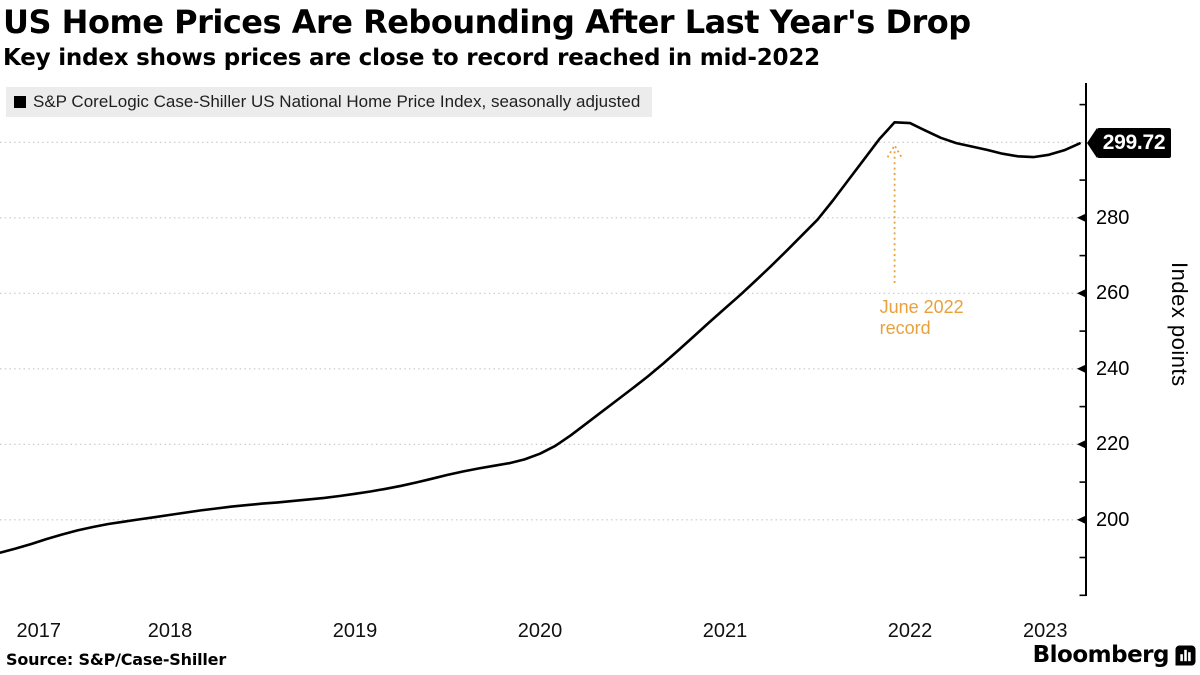 This screenshot has height=675, width=1200. What do you see at coordinates (39, 631) in the screenshot?
I see `x-axis-year-label: 2017` at bounding box center [39, 631].